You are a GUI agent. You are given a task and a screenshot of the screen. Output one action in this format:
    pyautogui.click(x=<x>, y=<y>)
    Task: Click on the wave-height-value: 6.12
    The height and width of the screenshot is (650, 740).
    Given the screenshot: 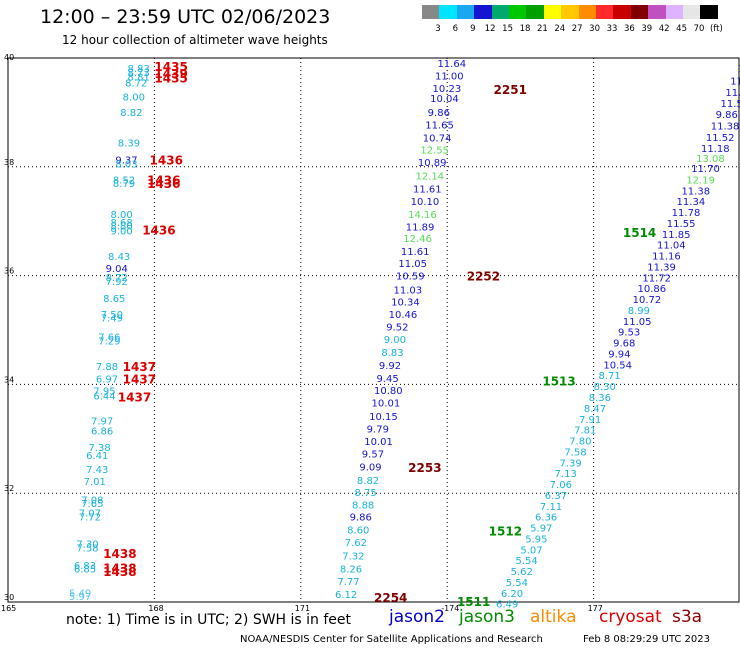 What is the action you would take?
    pyautogui.click(x=346, y=595)
    